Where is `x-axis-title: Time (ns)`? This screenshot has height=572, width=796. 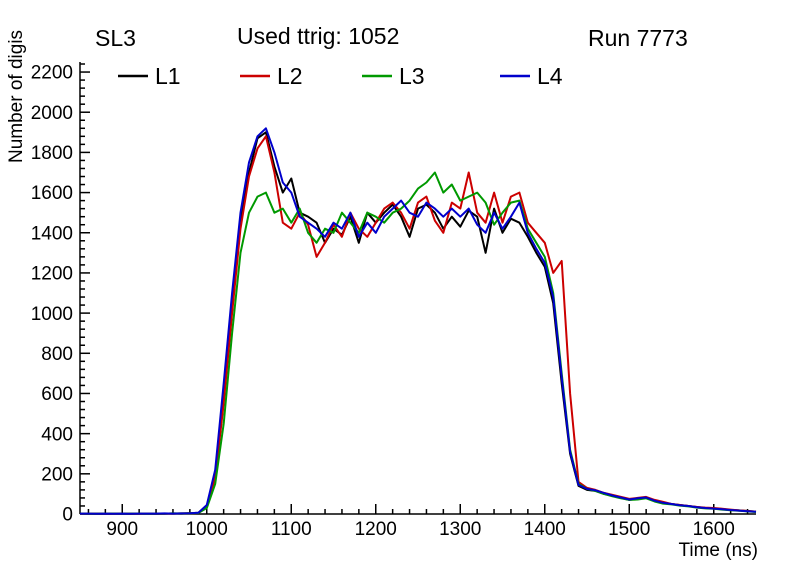
x-axis-title: Time (ns) is located at coordinates (718, 550).